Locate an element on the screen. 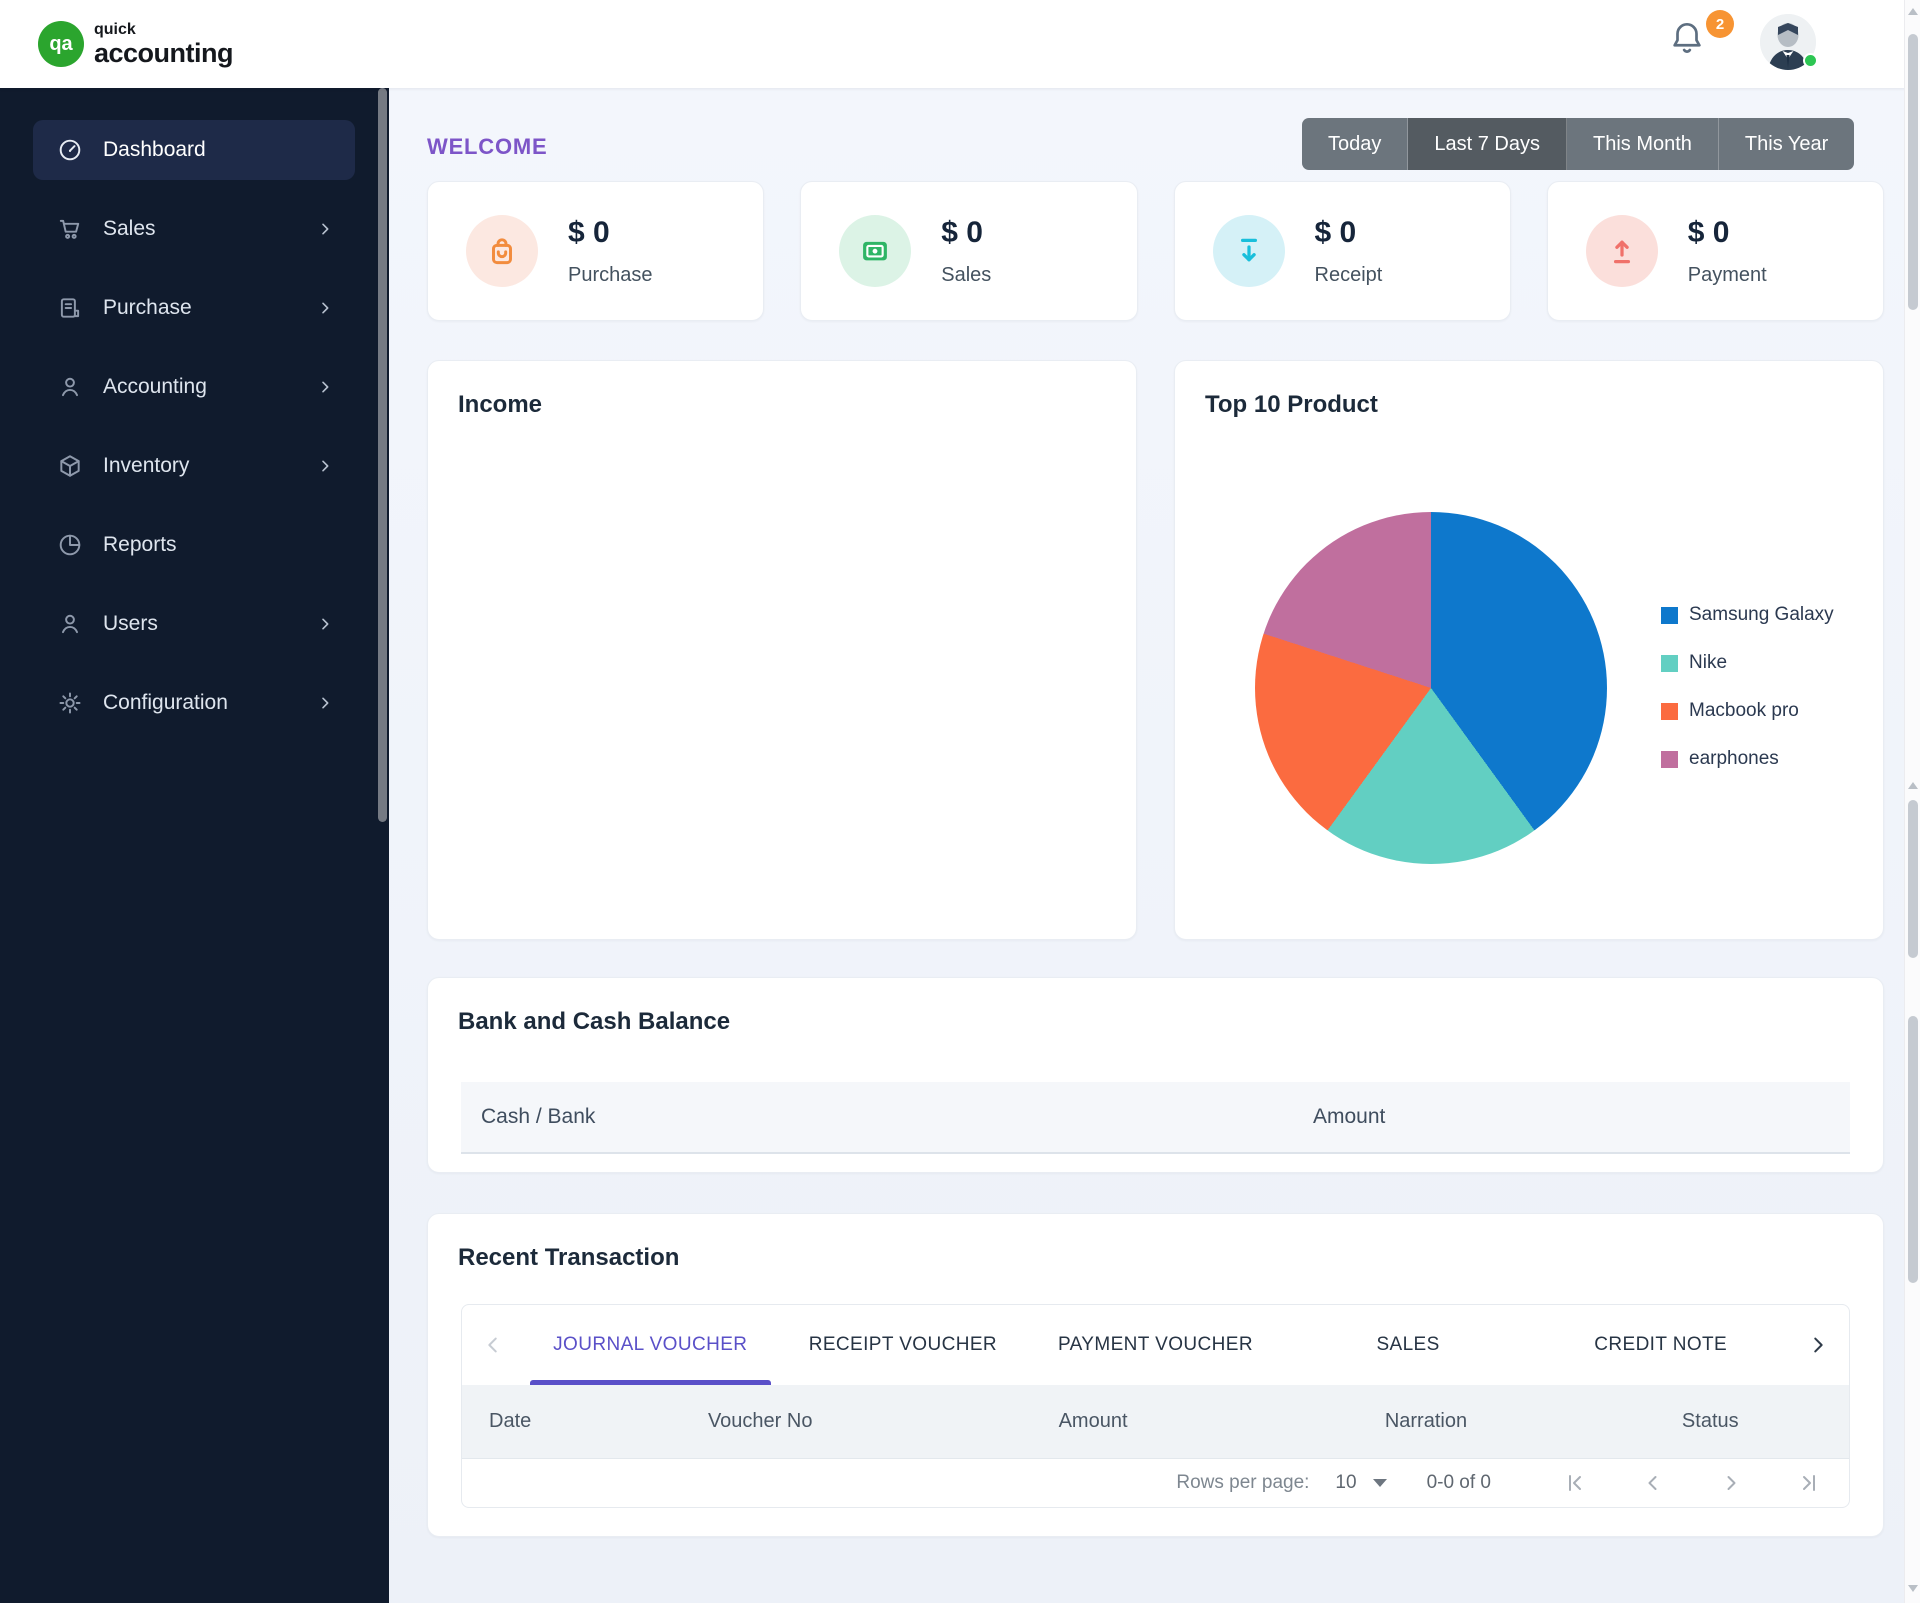 This screenshot has width=1920, height=1603. sidebar-item-sales: Sales is located at coordinates (194, 229).